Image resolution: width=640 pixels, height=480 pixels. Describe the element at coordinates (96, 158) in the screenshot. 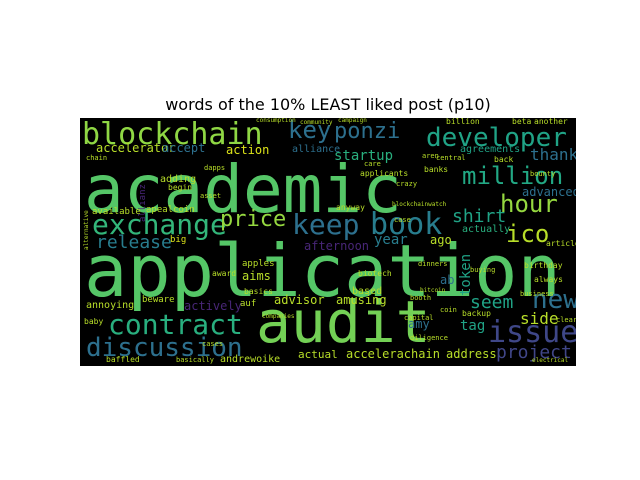

I see `word-chain: chain` at that location.